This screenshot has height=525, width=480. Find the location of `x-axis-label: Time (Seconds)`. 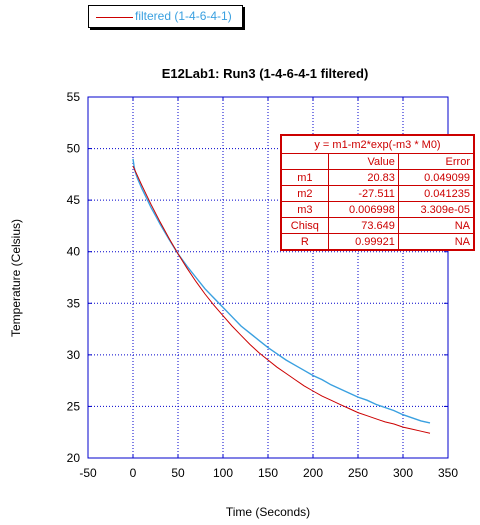

x-axis-label: Time (Seconds) is located at coordinates (268, 512).